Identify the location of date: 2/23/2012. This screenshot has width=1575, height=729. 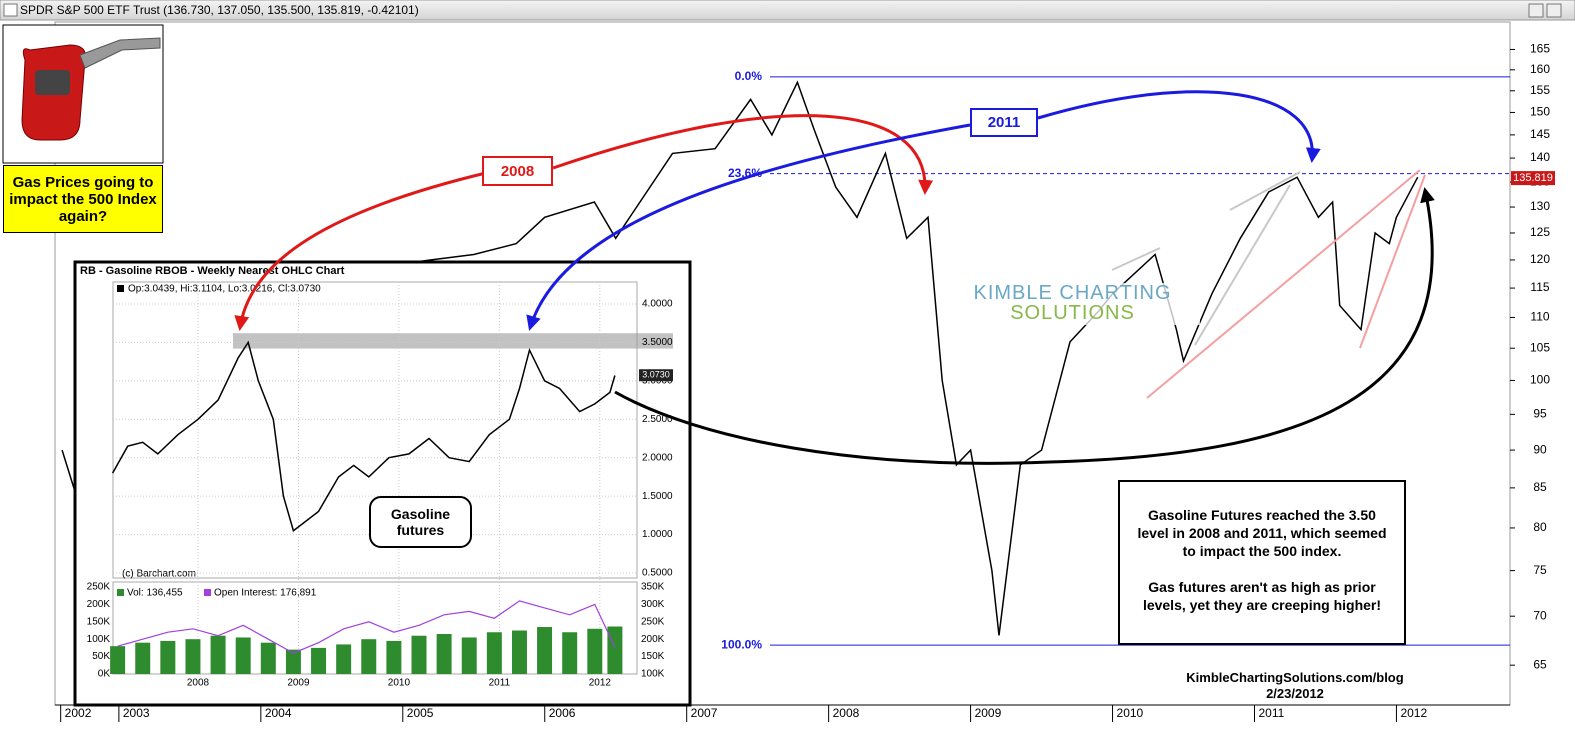
(1295, 693).